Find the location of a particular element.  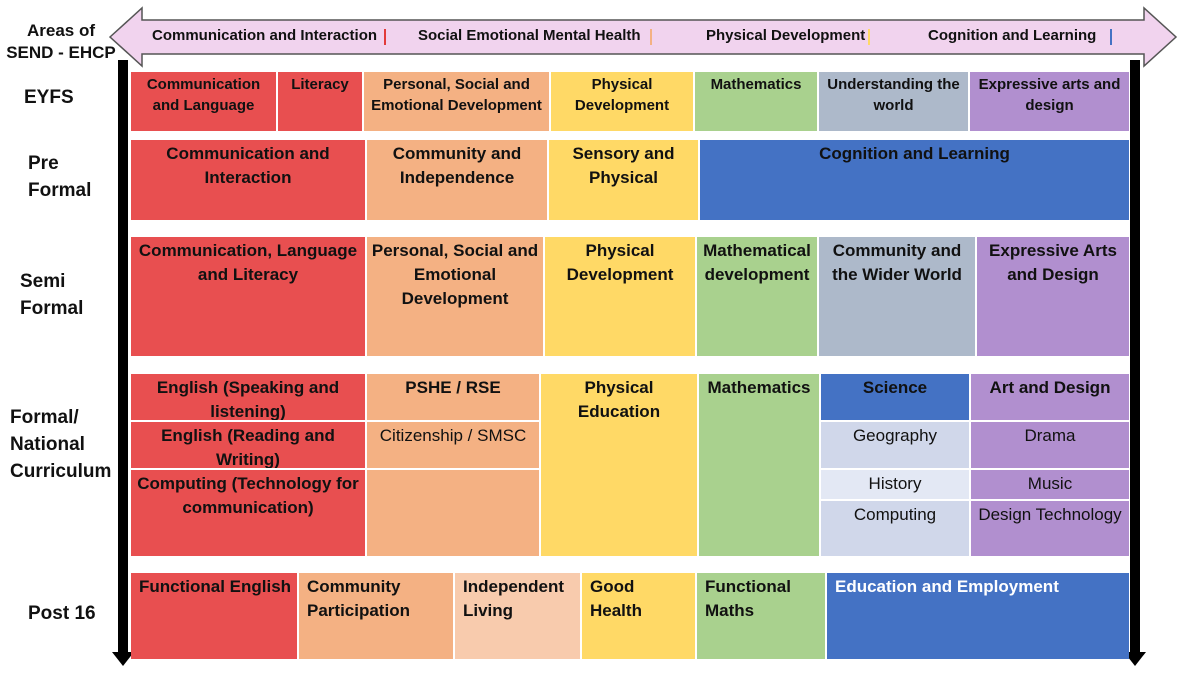

row-label-line: Semi is located at coordinates (43, 281).